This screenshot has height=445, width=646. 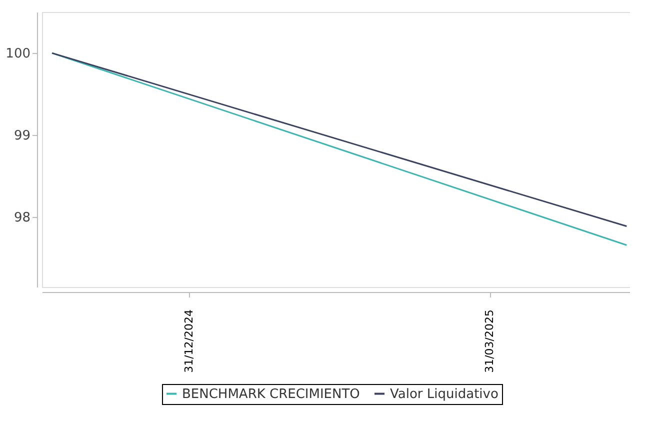 What do you see at coordinates (271, 394) in the screenshot?
I see `legend-label: BENCHMARK CRECIMIENTO` at bounding box center [271, 394].